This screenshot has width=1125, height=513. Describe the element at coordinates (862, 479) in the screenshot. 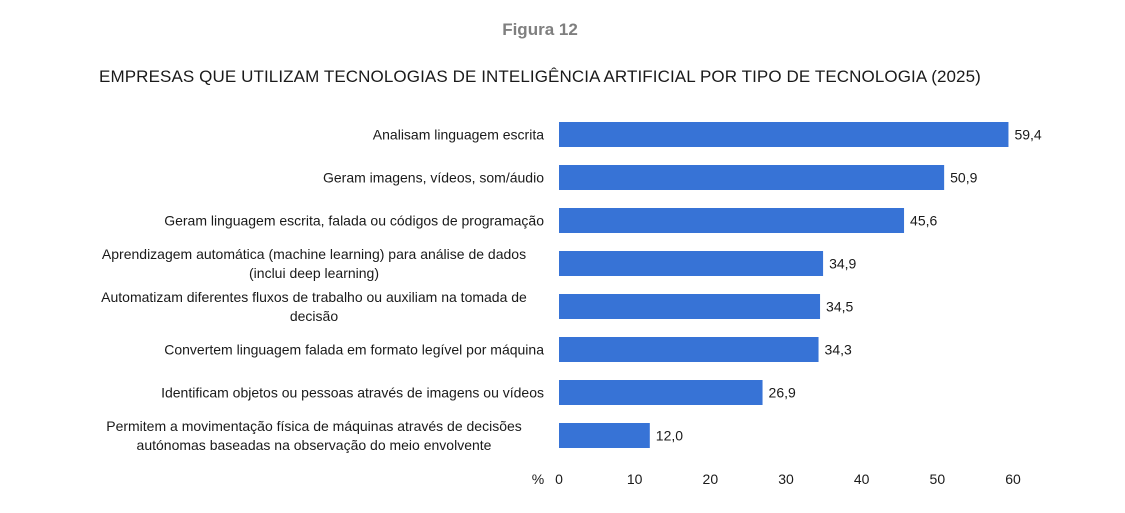

I see `x-tick-label: 40` at that location.